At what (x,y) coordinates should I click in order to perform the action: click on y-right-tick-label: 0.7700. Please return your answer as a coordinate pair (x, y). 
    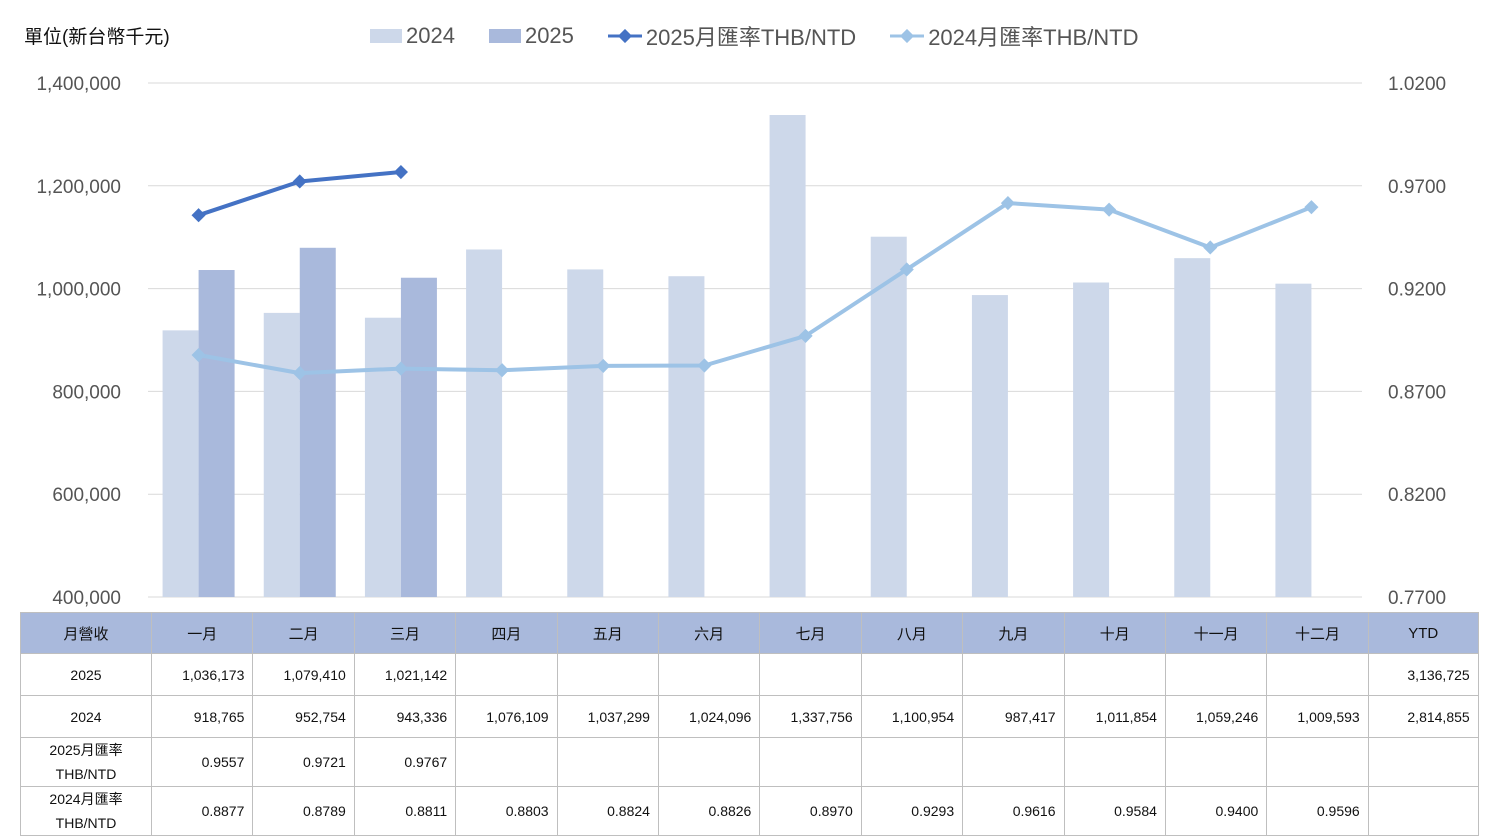
    Looking at the image, I should click on (1417, 598).